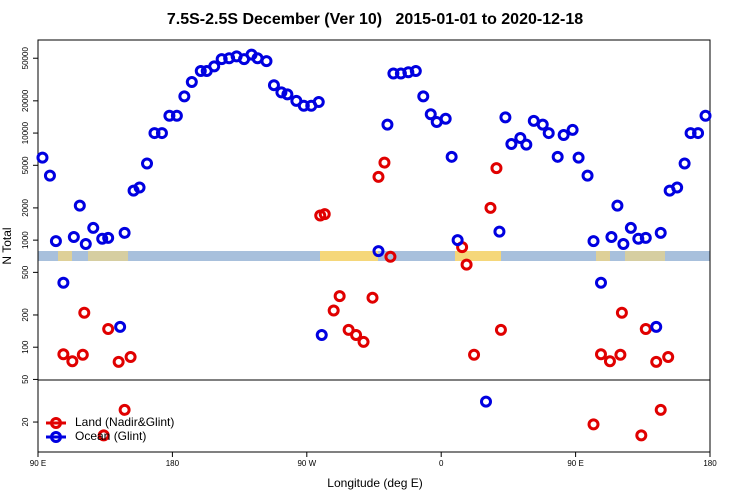 Image resolution: width=750 pixels, height=500 pixels. What do you see at coordinates (124, 422) in the screenshot?
I see `legend-label: Land (Nadir&Glint)` at bounding box center [124, 422].